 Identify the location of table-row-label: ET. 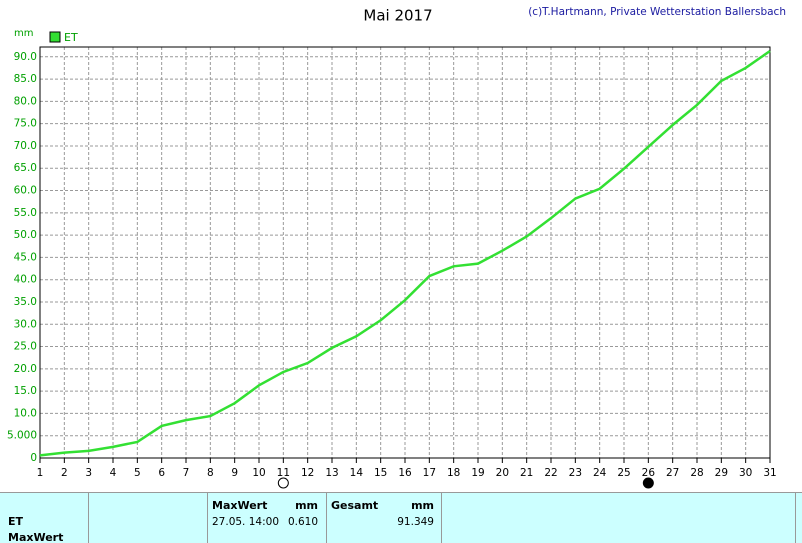
(16, 521).